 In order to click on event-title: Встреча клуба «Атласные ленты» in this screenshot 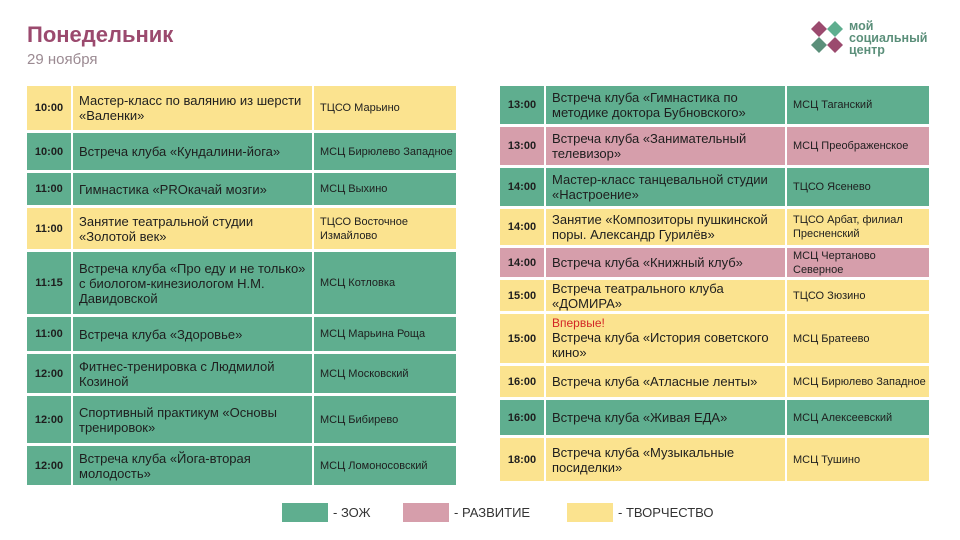, I will do `click(655, 381)`.